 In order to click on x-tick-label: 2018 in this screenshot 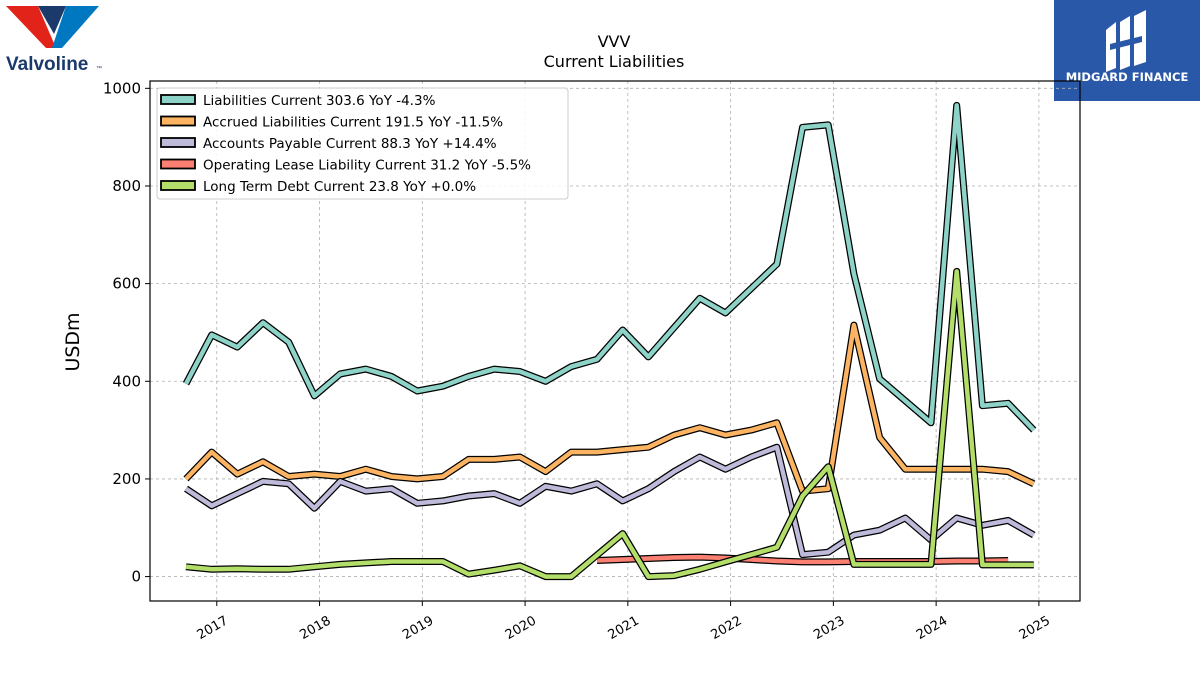, I will do `click(315, 628)`.